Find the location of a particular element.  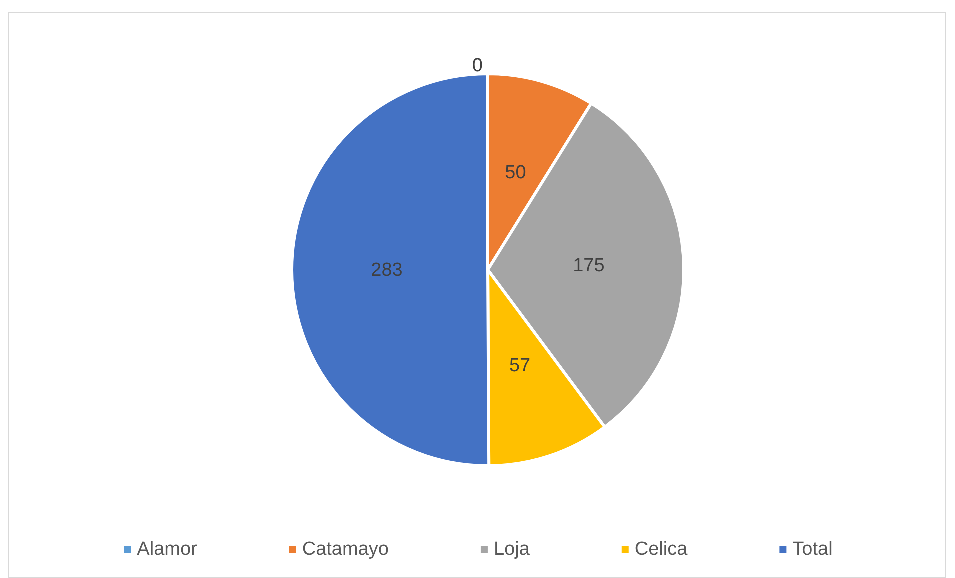

legend-label: Loja is located at coordinates (512, 549).